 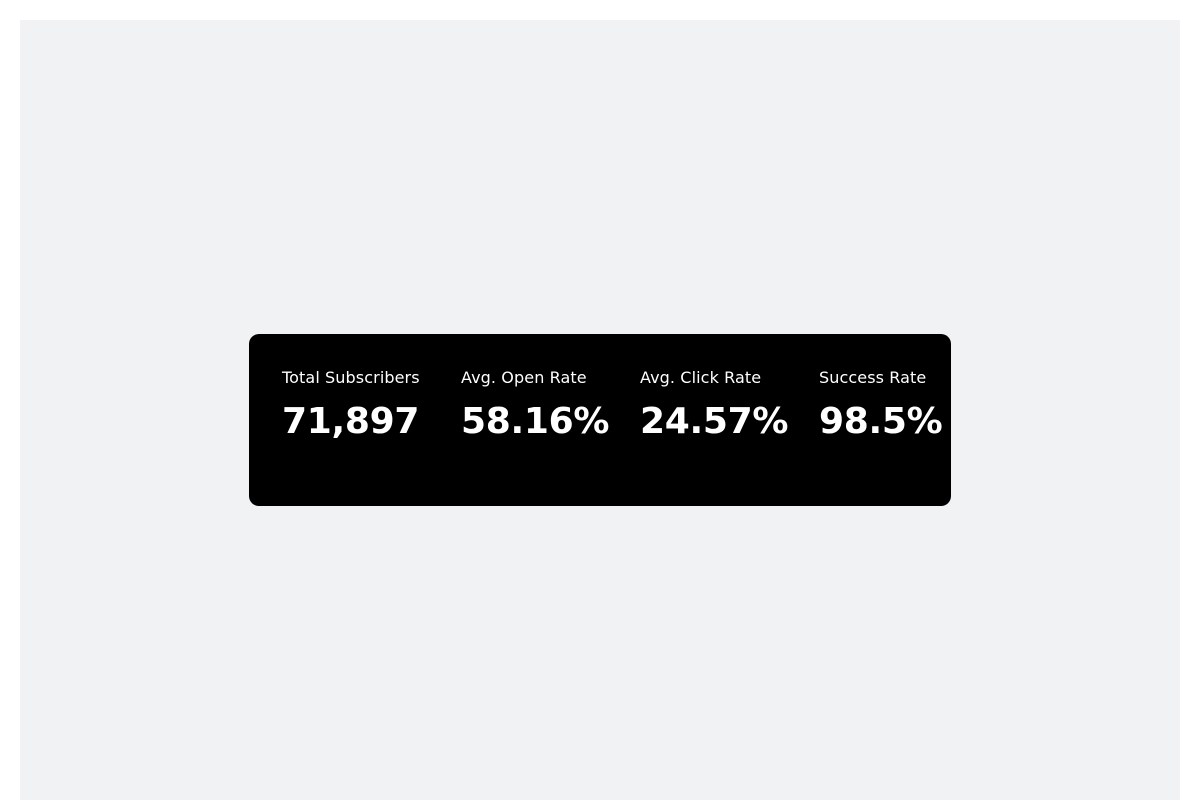 What do you see at coordinates (714, 421) in the screenshot?
I see `stat-value-avg-click-rate: 24.57%` at bounding box center [714, 421].